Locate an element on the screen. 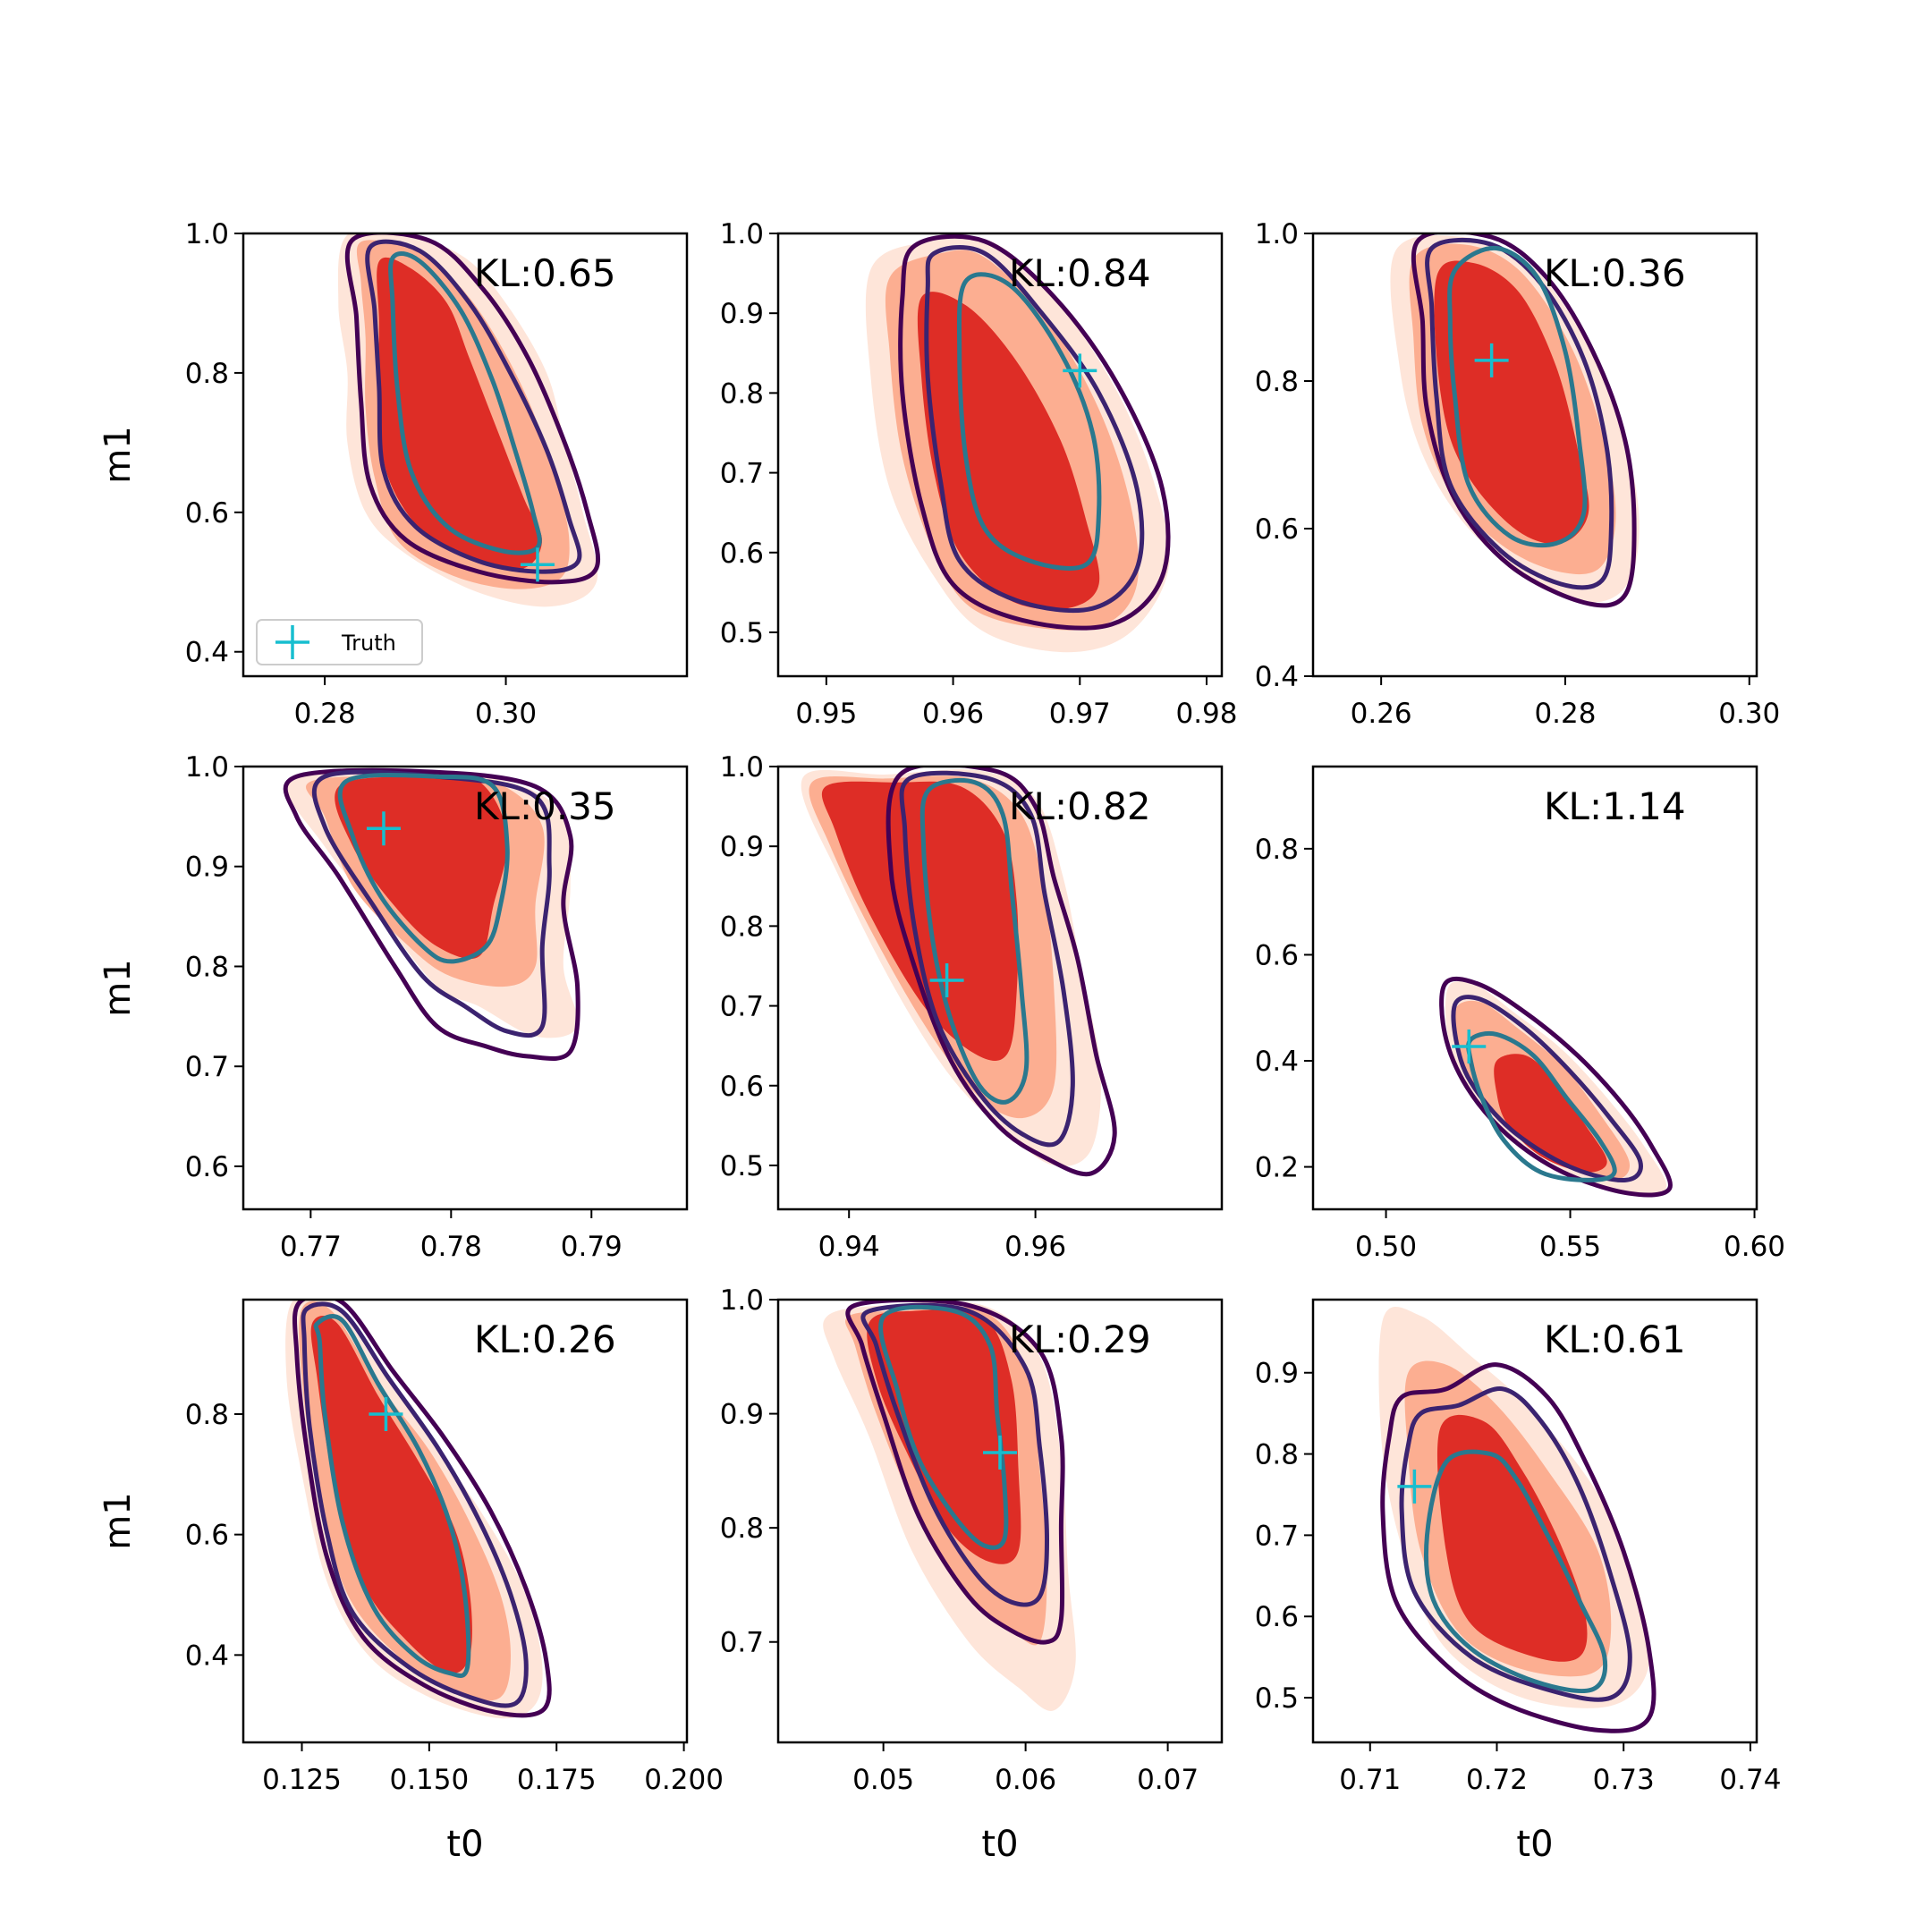  kl-annotation: KL:0.29 is located at coordinates (1080, 1339).